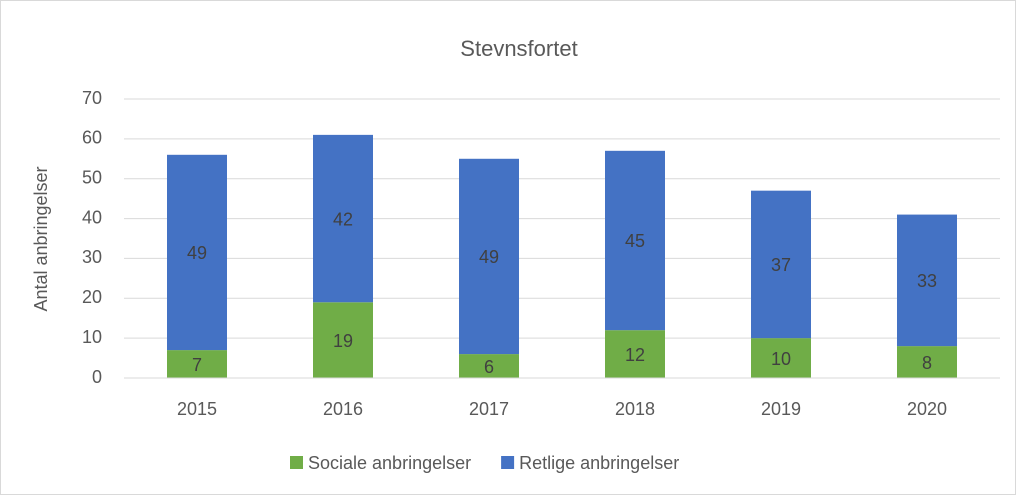 This screenshot has height=495, width=1016. I want to click on data-label: 8, so click(927, 363).